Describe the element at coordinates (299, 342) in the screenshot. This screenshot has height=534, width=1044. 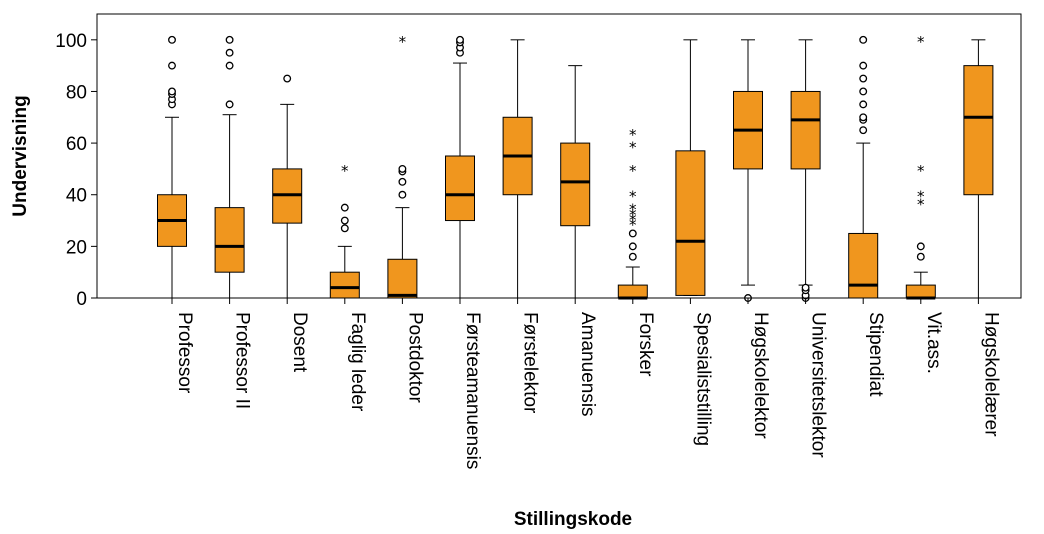
I see `x-tick-label: Dosent` at that location.